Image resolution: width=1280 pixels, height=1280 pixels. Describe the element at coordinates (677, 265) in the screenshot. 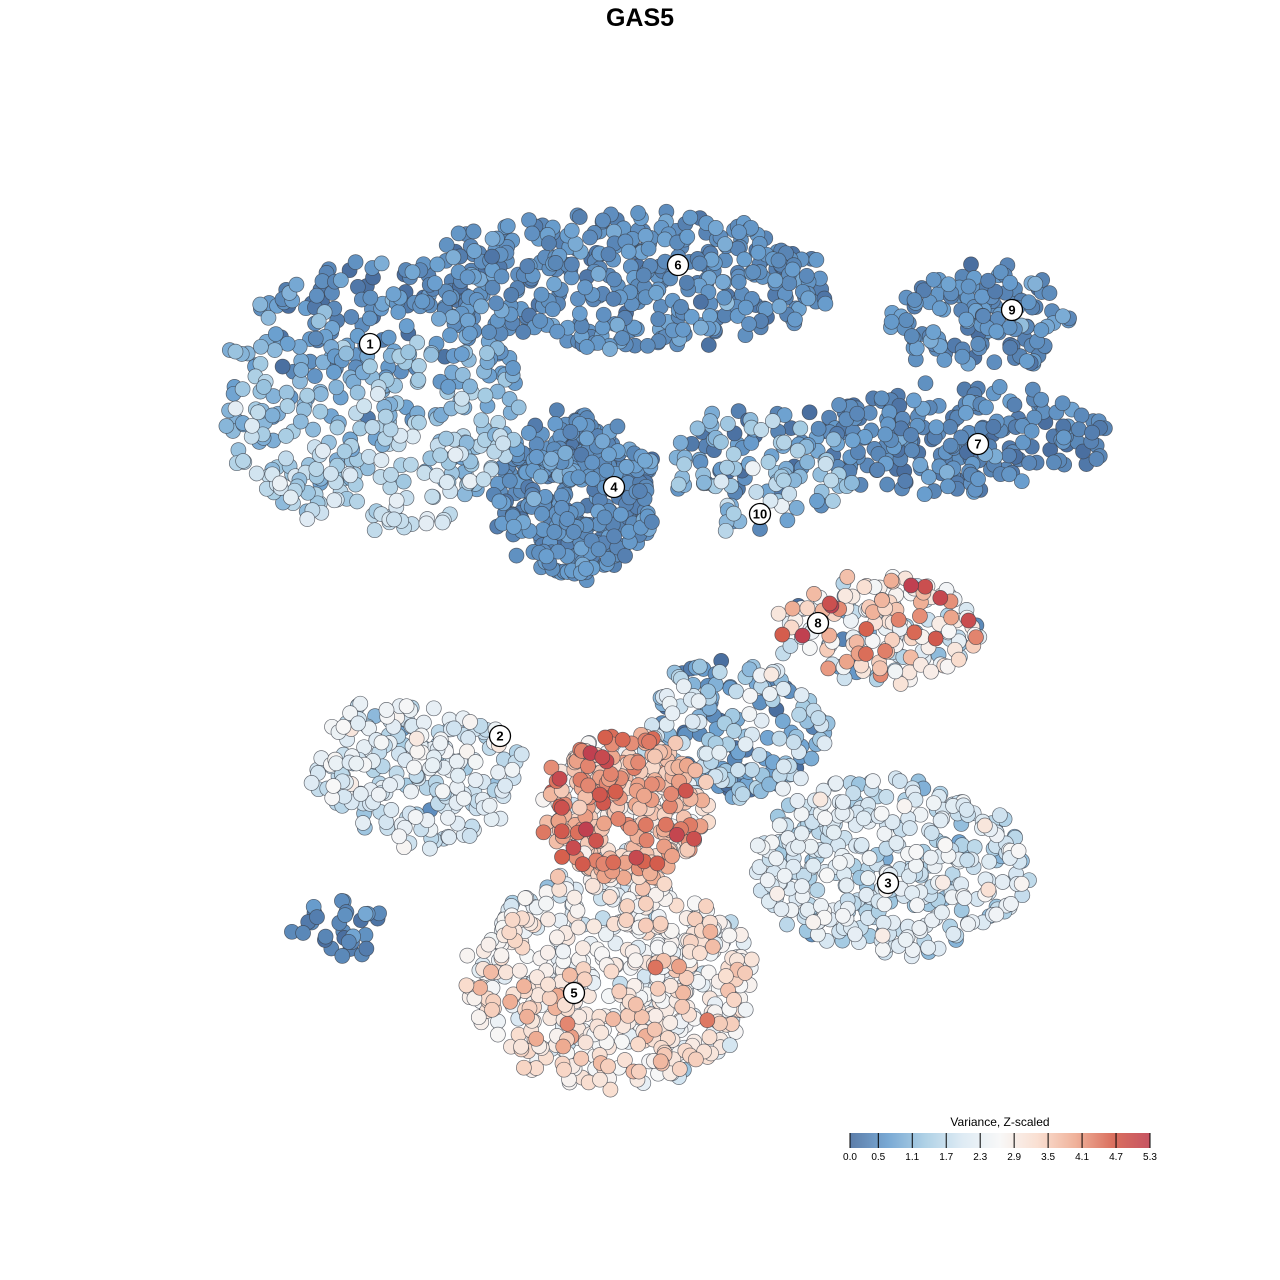

I see `cluster-label-text: 6` at that location.